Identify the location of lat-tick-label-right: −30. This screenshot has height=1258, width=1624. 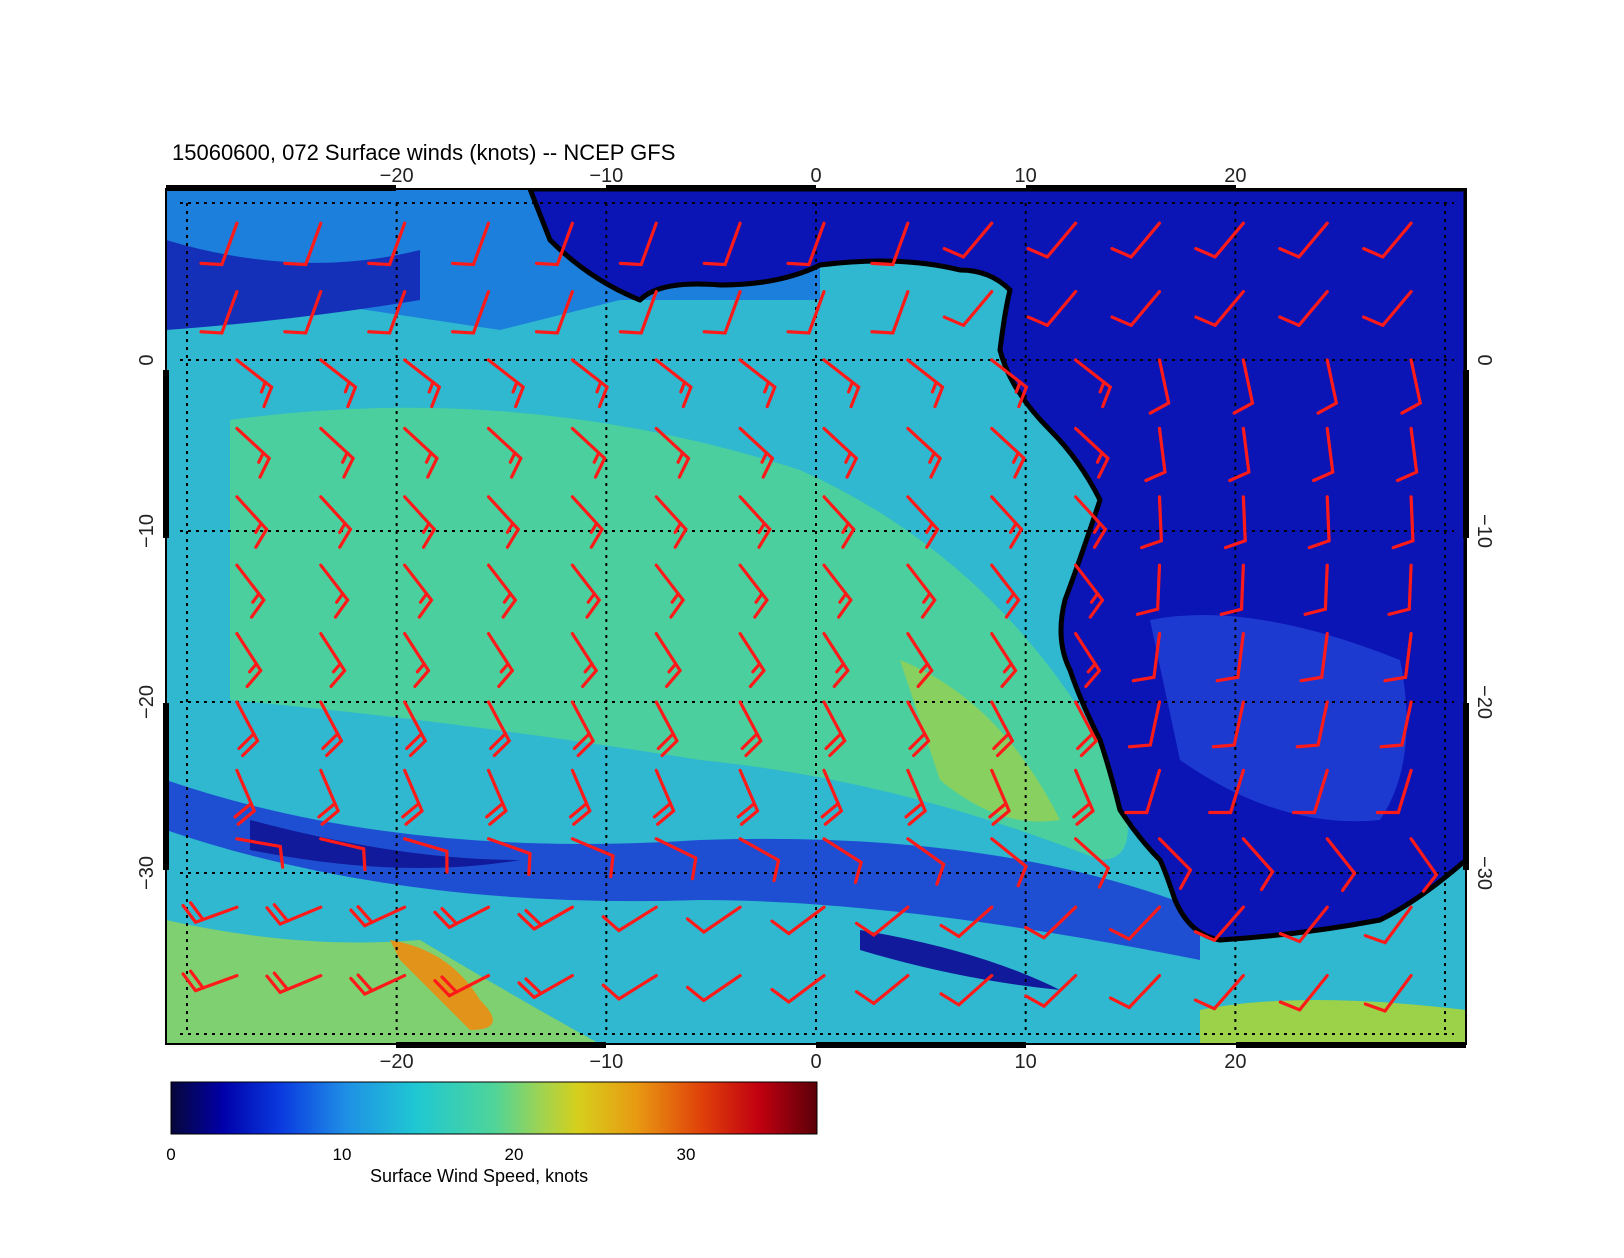
(1484, 873).